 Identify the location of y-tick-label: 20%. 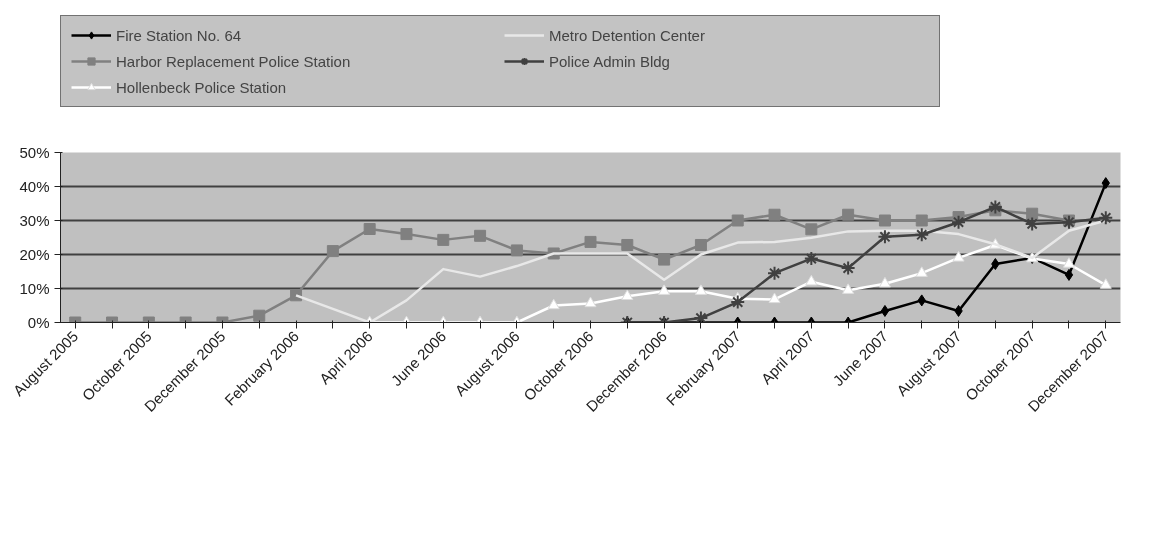
(34, 254).